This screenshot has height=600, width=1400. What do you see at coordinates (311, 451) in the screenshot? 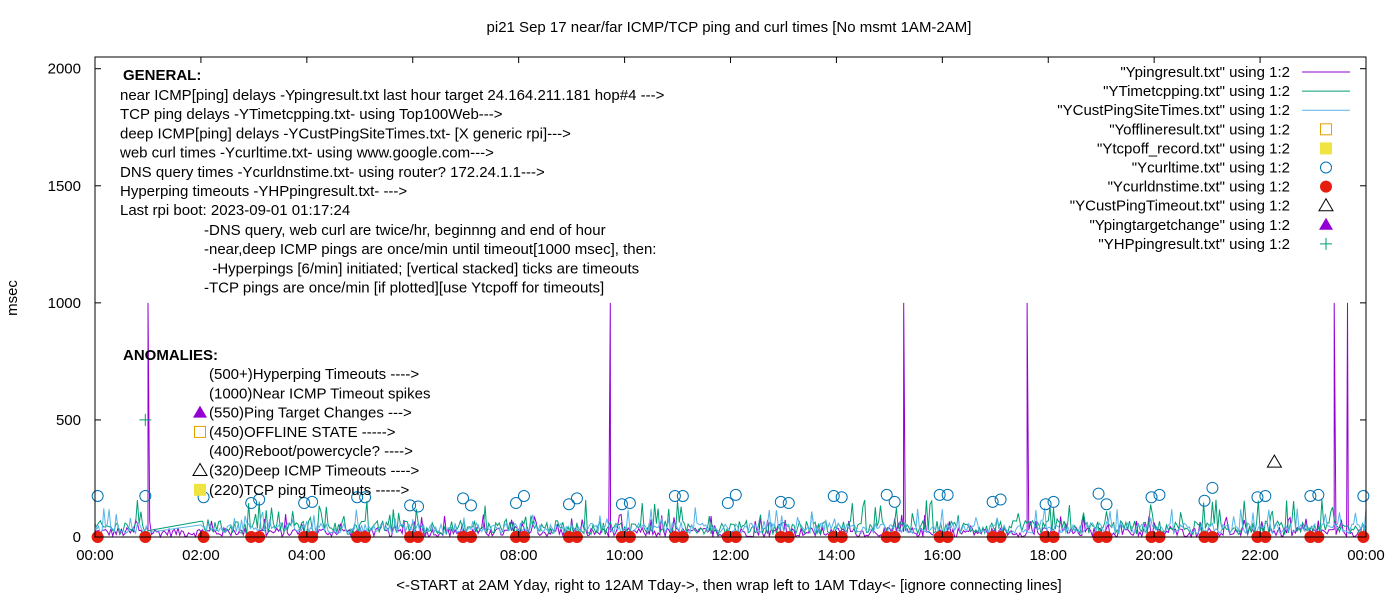
I see `anomaly-line-4: (400)Reboot/powercycle? ---->` at bounding box center [311, 451].